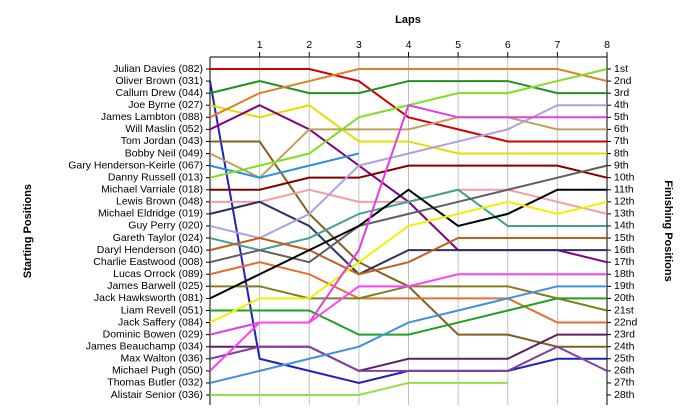 The image size is (700, 420). Describe the element at coordinates (557, 45) in the screenshot. I see `x-tick-label: 7` at that location.